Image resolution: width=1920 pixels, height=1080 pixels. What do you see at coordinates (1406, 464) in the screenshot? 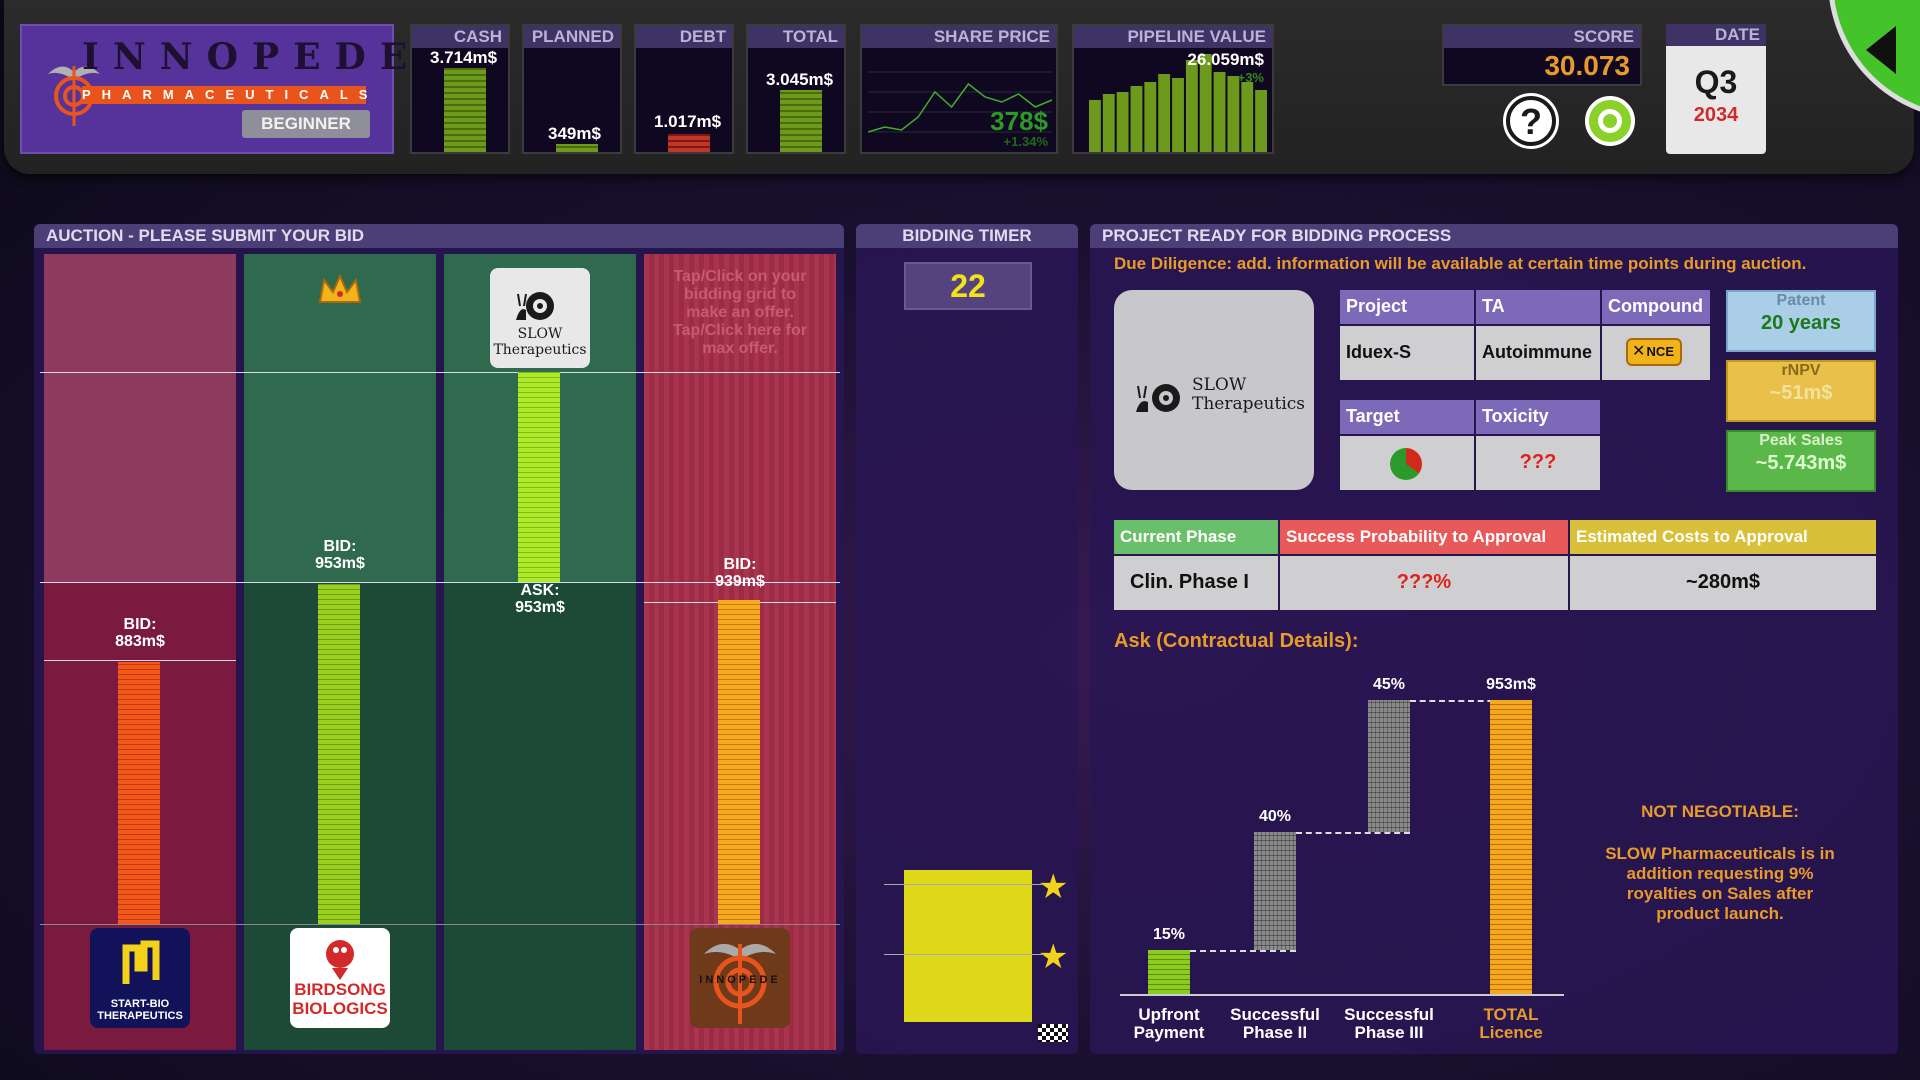
I see `target-pie-icon` at bounding box center [1406, 464].